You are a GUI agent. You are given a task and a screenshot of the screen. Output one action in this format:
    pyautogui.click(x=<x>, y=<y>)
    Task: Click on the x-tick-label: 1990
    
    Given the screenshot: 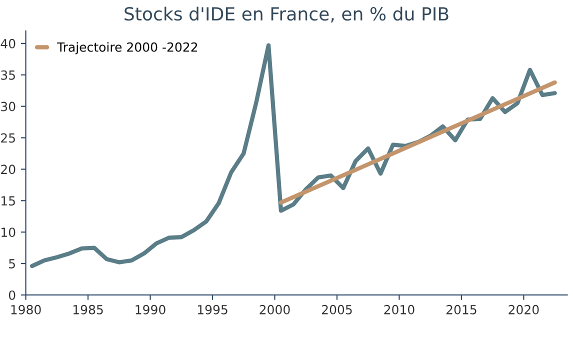 What is the action you would take?
    pyautogui.click(x=151, y=309)
    